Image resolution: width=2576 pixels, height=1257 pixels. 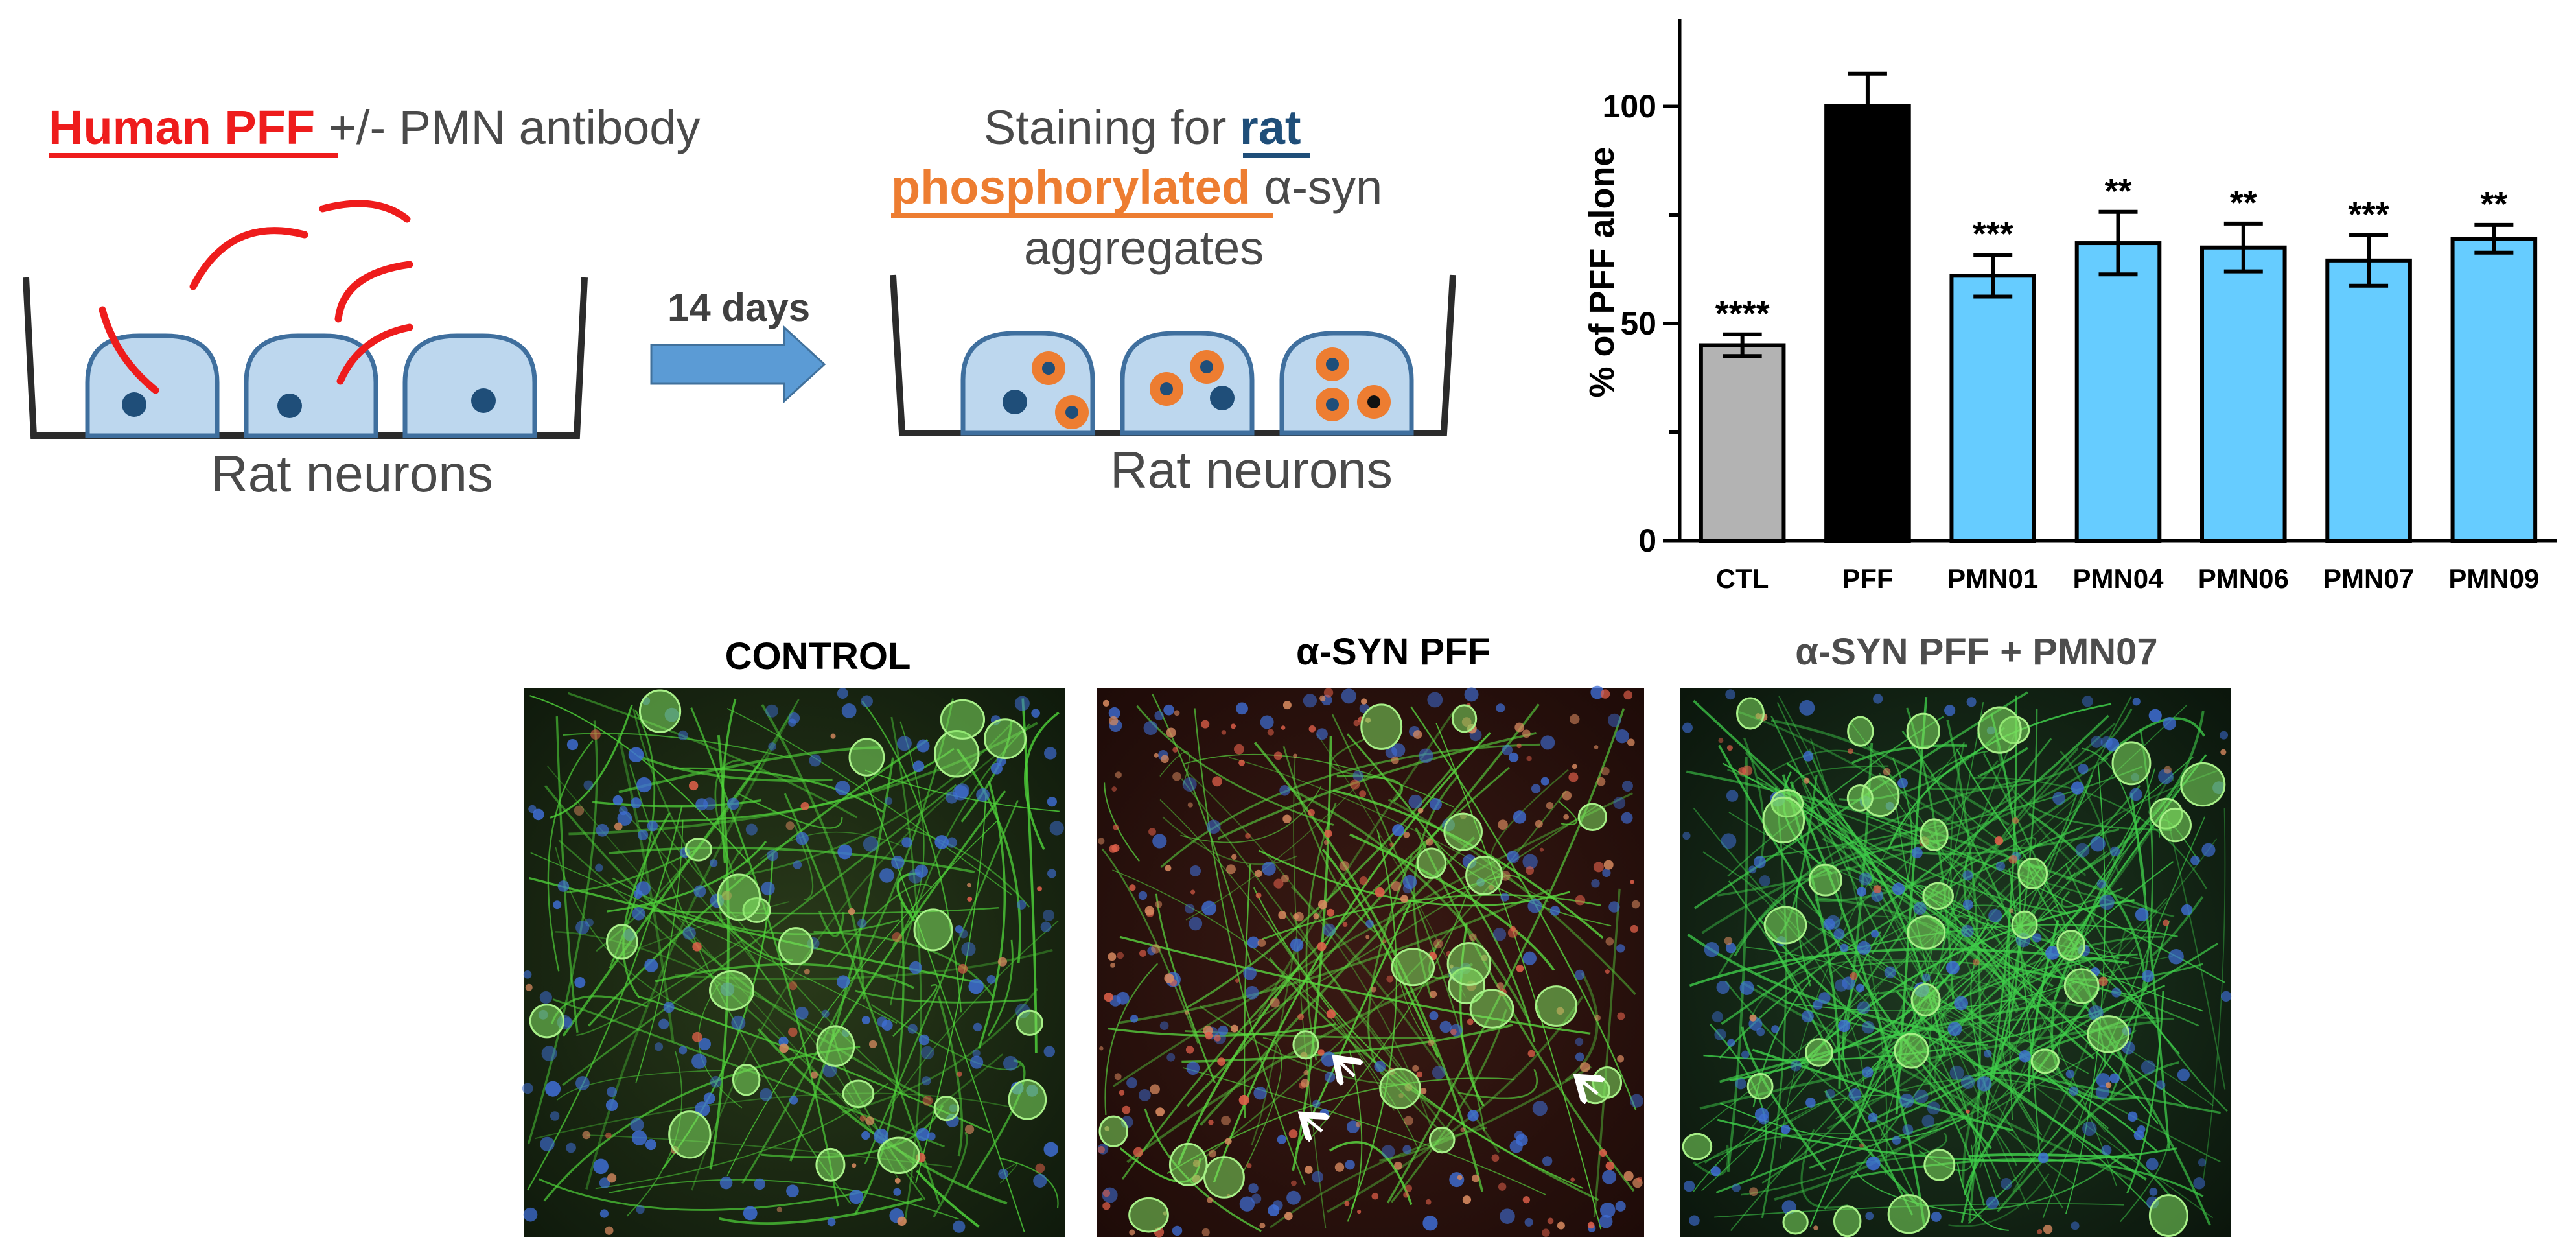 I want to click on y-axis-label: % of PFF alone, so click(x=1602, y=272).